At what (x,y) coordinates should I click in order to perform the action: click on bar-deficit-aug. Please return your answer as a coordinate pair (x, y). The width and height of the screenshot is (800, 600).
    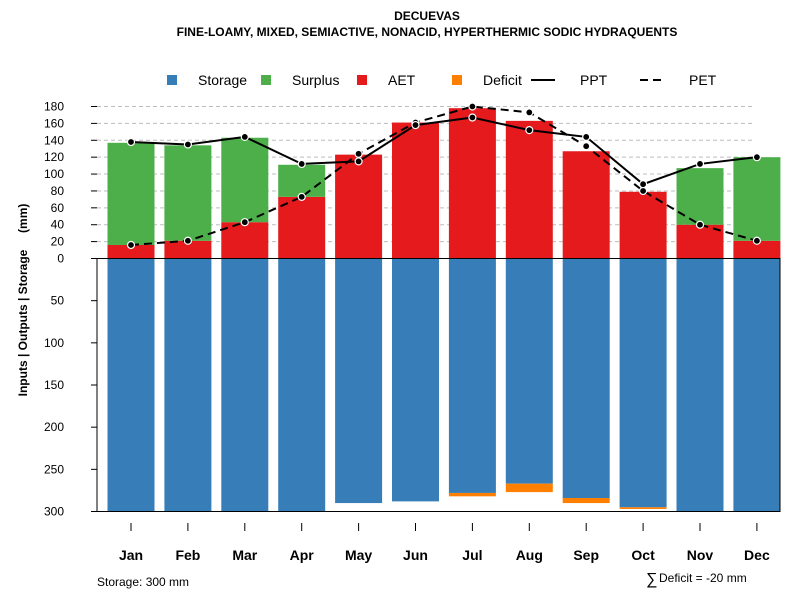
    Looking at the image, I should click on (529, 488).